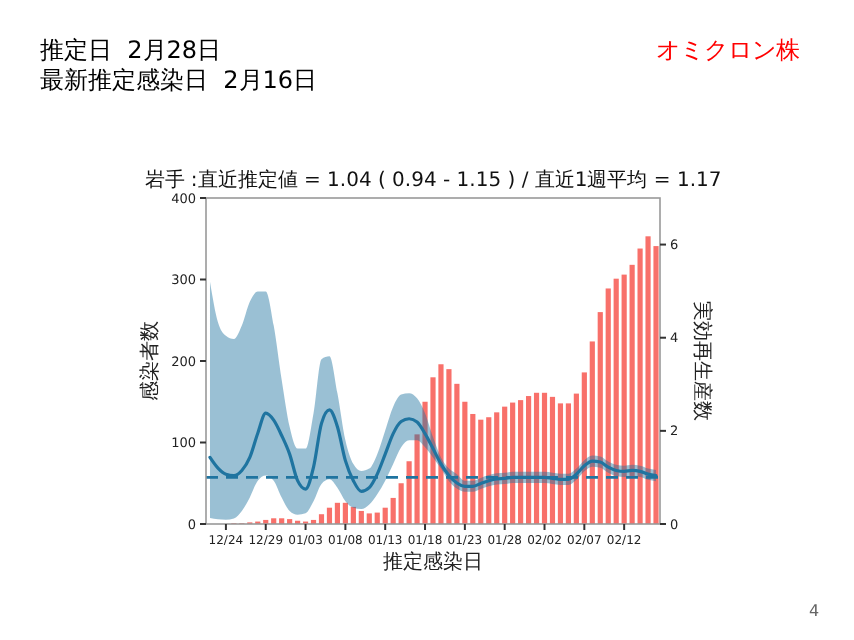  Describe the element at coordinates (131, 50) in the screenshot. I see `text: 推定日 2月28日` at that location.